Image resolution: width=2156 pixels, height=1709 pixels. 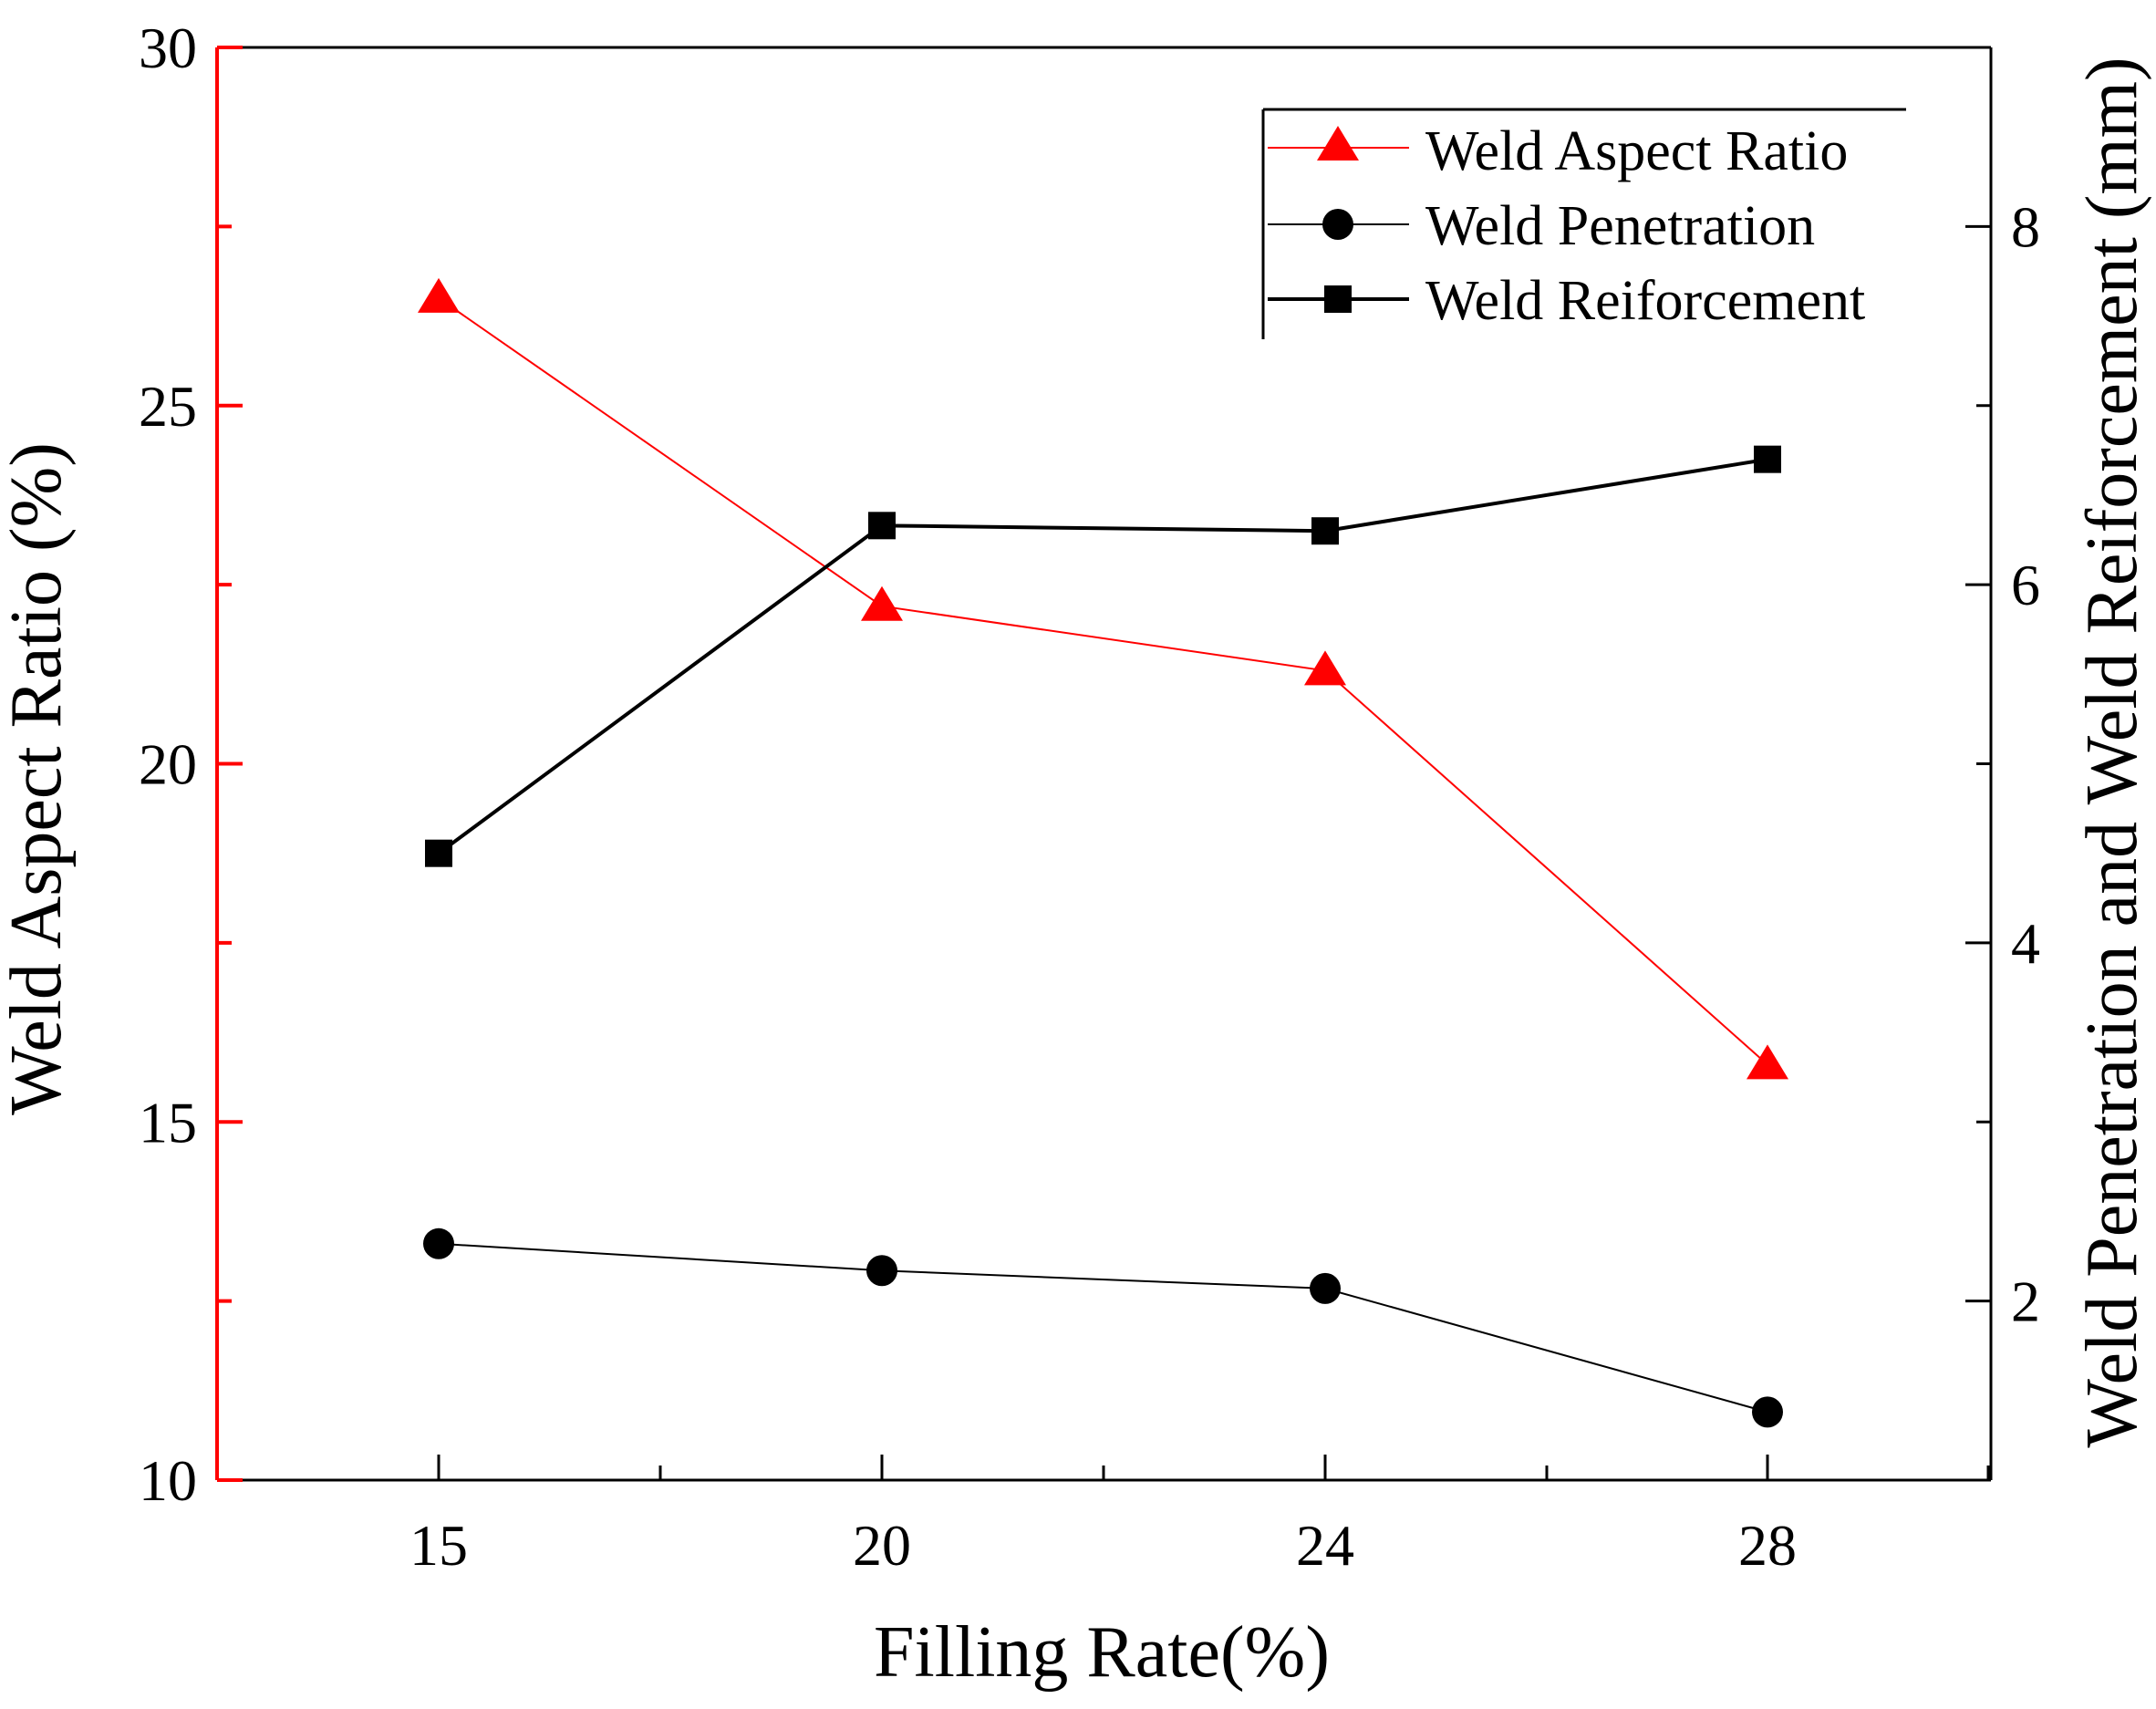 What do you see at coordinates (1103, 1328) in the screenshot?
I see `series-line-circle` at bounding box center [1103, 1328].